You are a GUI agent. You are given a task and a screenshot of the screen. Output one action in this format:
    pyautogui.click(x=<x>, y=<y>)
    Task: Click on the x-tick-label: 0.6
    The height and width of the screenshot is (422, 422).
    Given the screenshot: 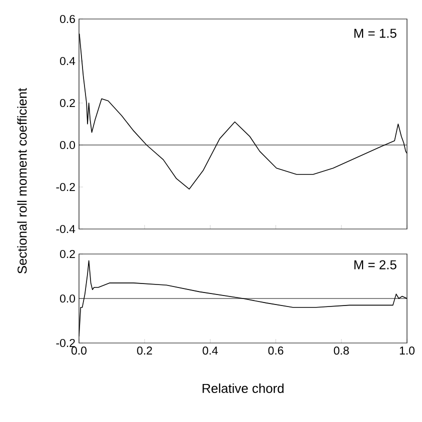 What is the action you would take?
    pyautogui.click(x=276, y=350)
    